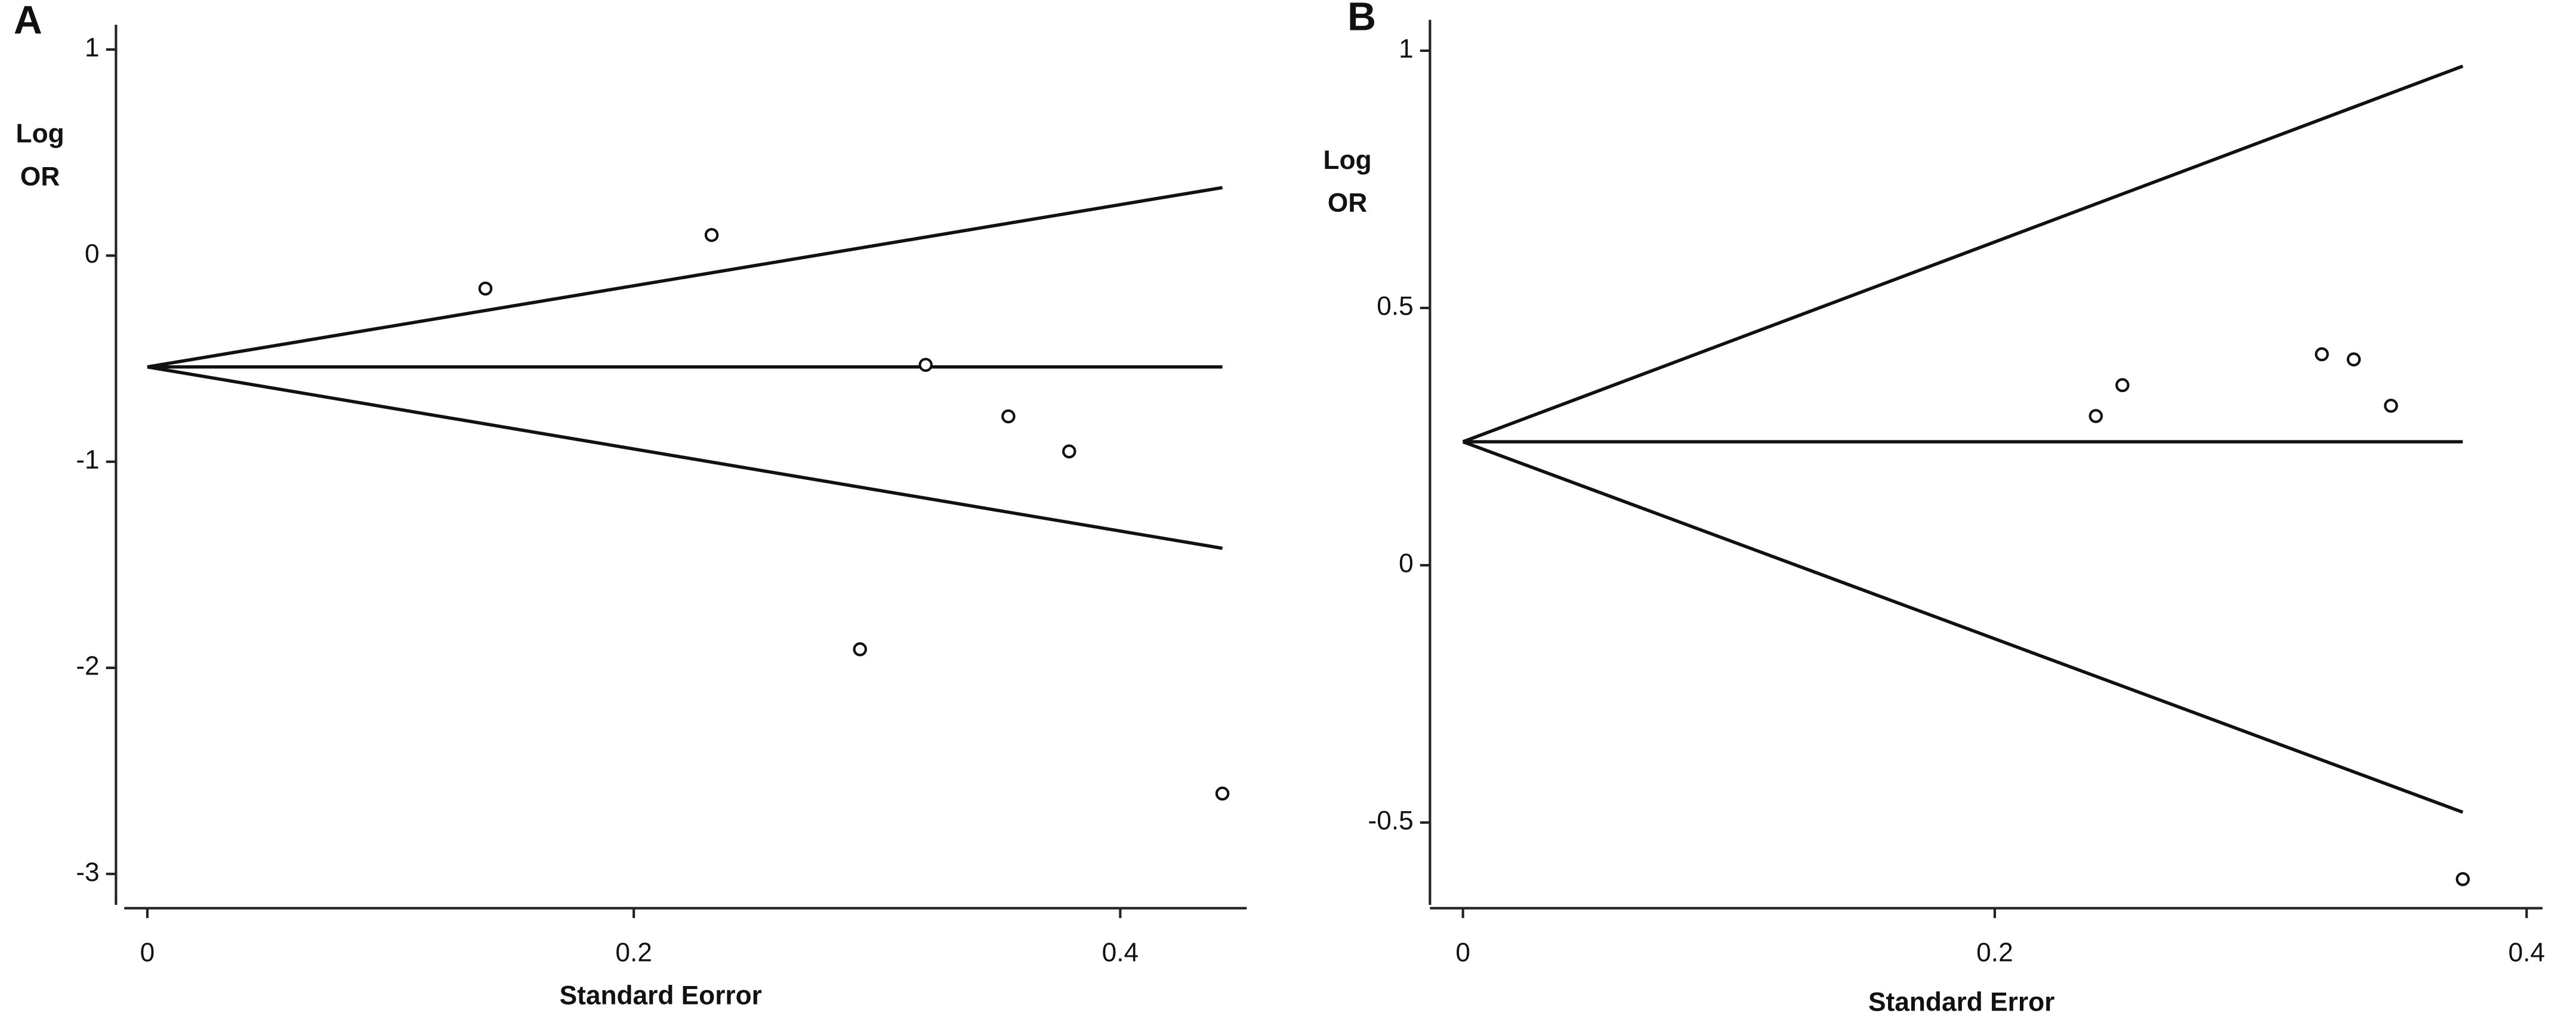  Describe the element at coordinates (1961, 1003) in the screenshot. I see `x-axis-label: Standard Error` at that location.